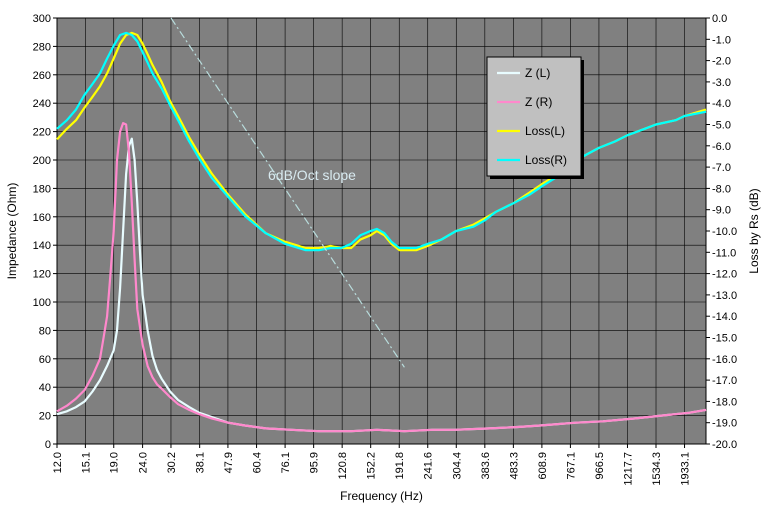 The height and width of the screenshot is (509, 771). I want to click on y-left-tick-label: 0, so click(48, 445).